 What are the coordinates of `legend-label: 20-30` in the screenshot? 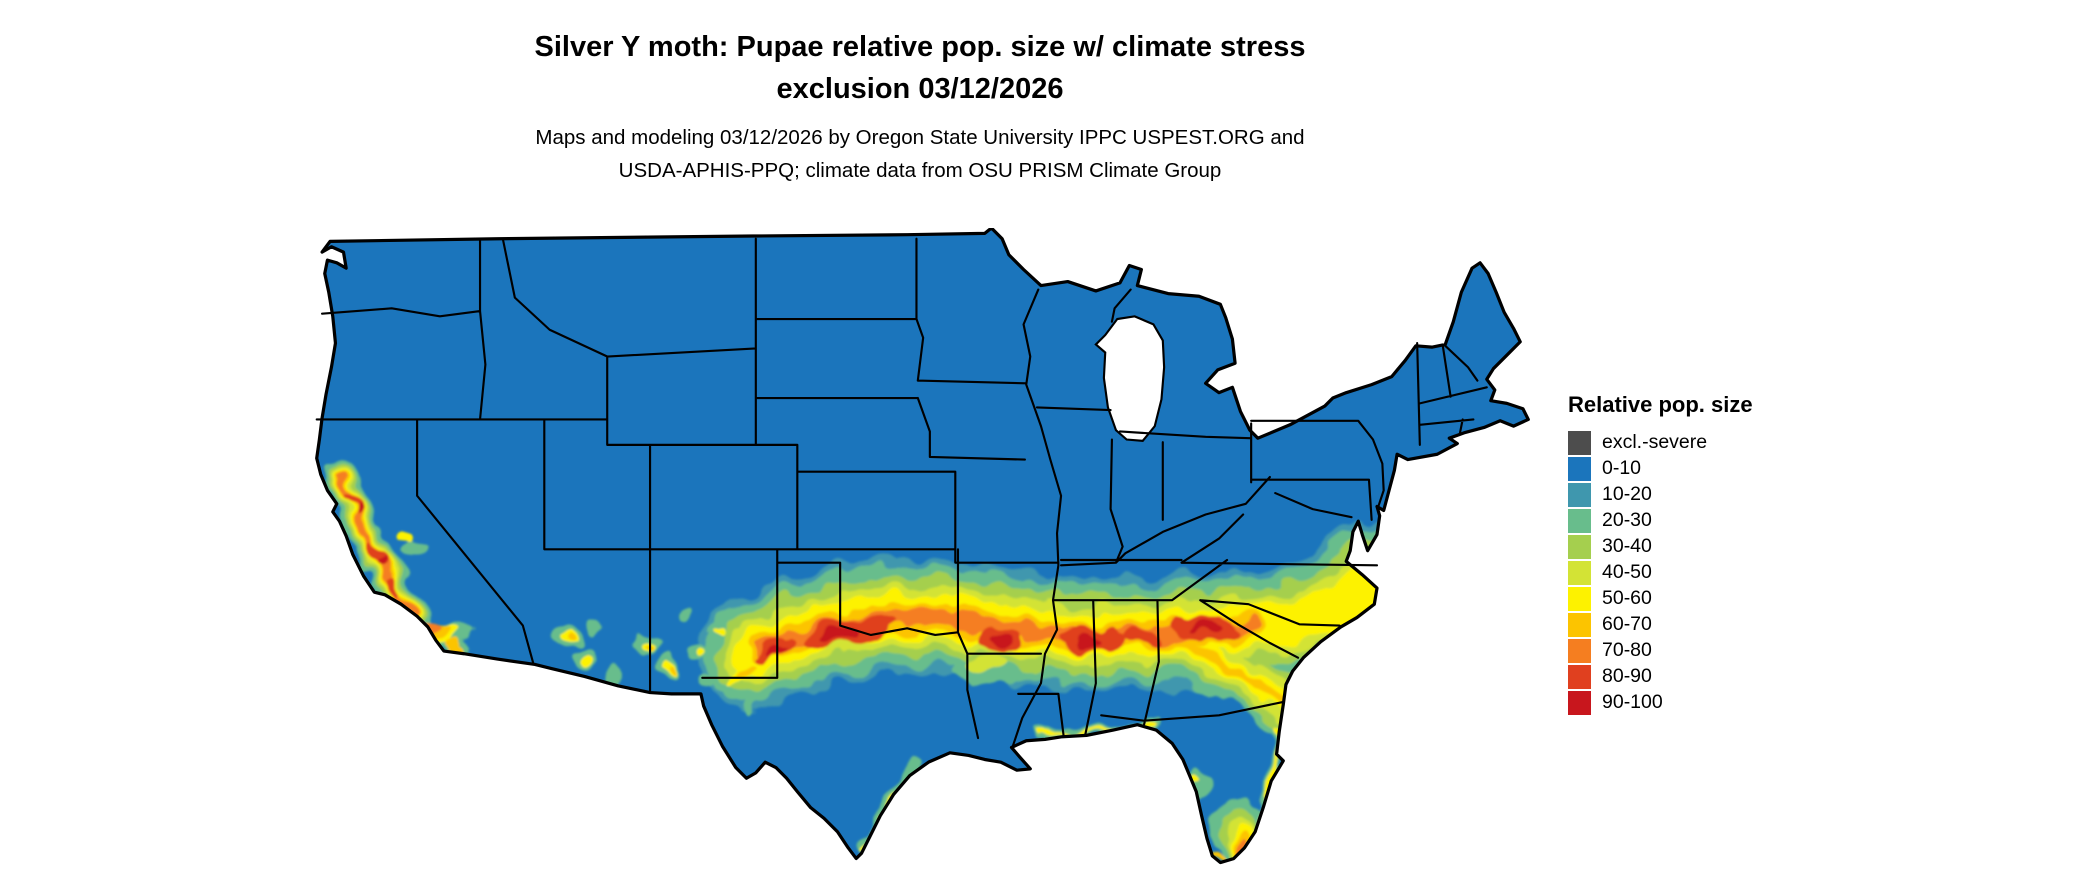 It's located at (1627, 520).